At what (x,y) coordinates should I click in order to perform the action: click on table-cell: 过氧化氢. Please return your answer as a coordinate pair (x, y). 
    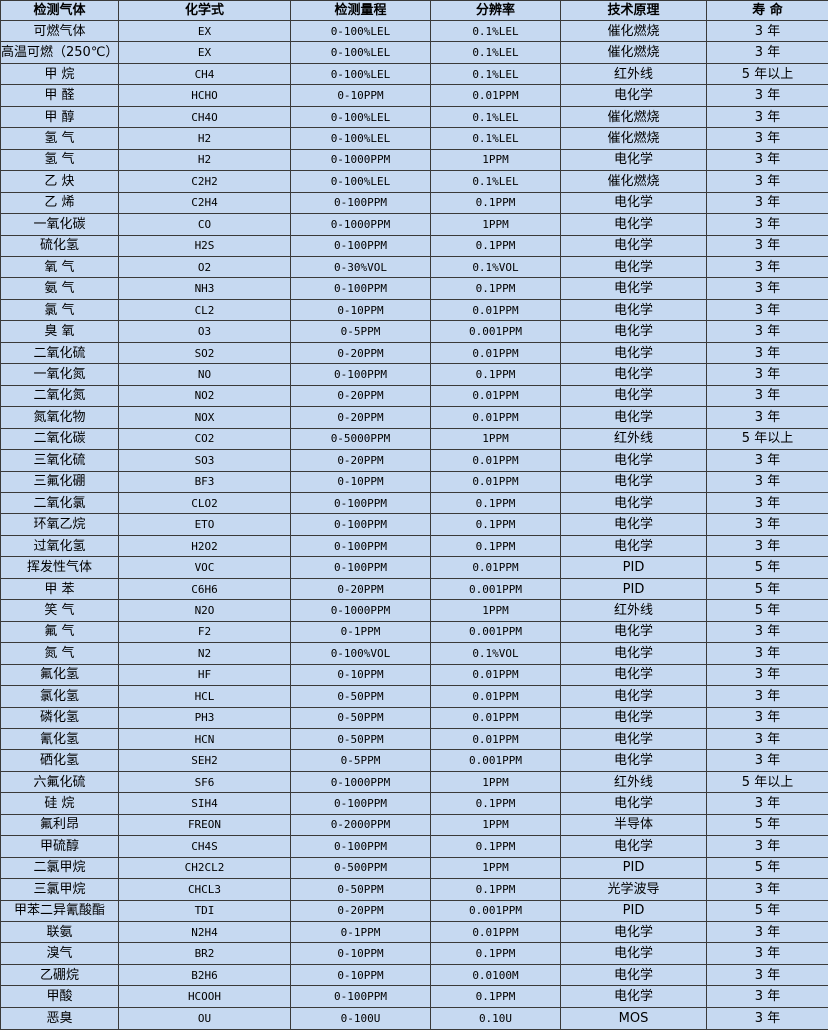
    Looking at the image, I should click on (59, 546).